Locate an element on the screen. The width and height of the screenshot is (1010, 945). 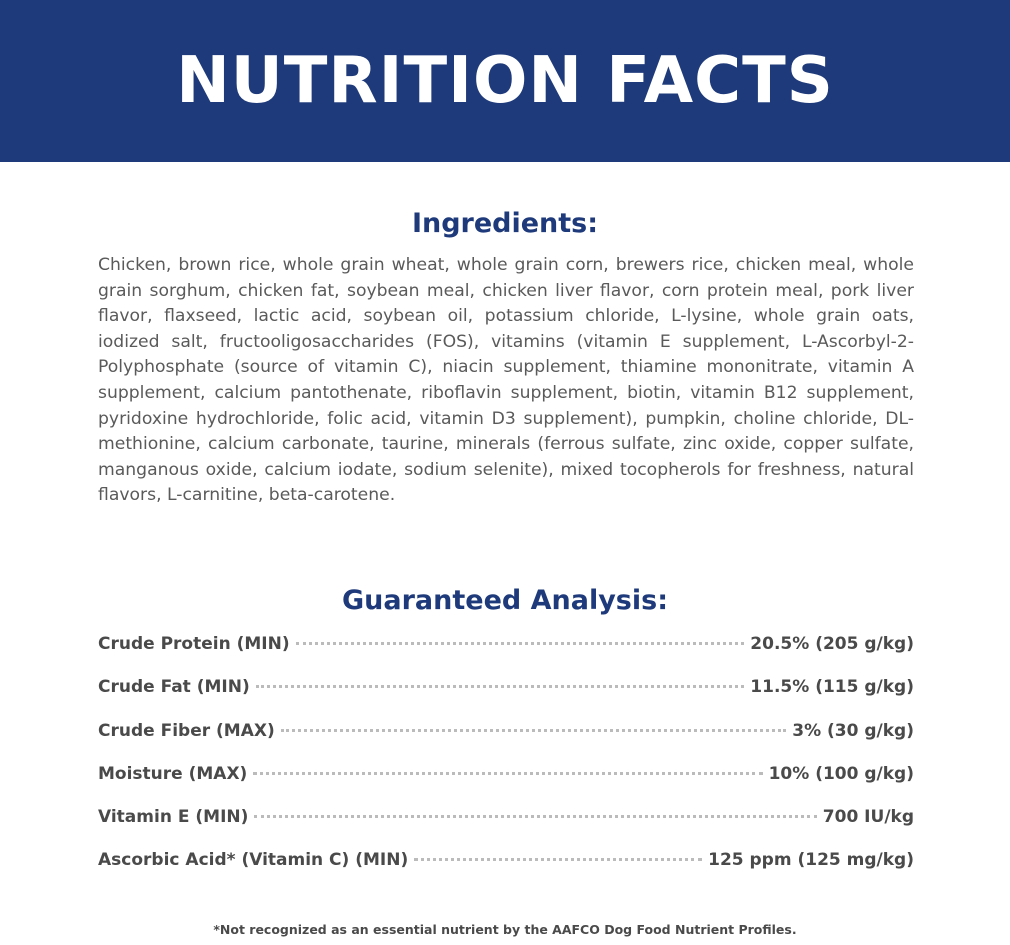
analysis-row: Moisture (MAX) 10% (100 g/kg) is located at coordinates (506, 785).